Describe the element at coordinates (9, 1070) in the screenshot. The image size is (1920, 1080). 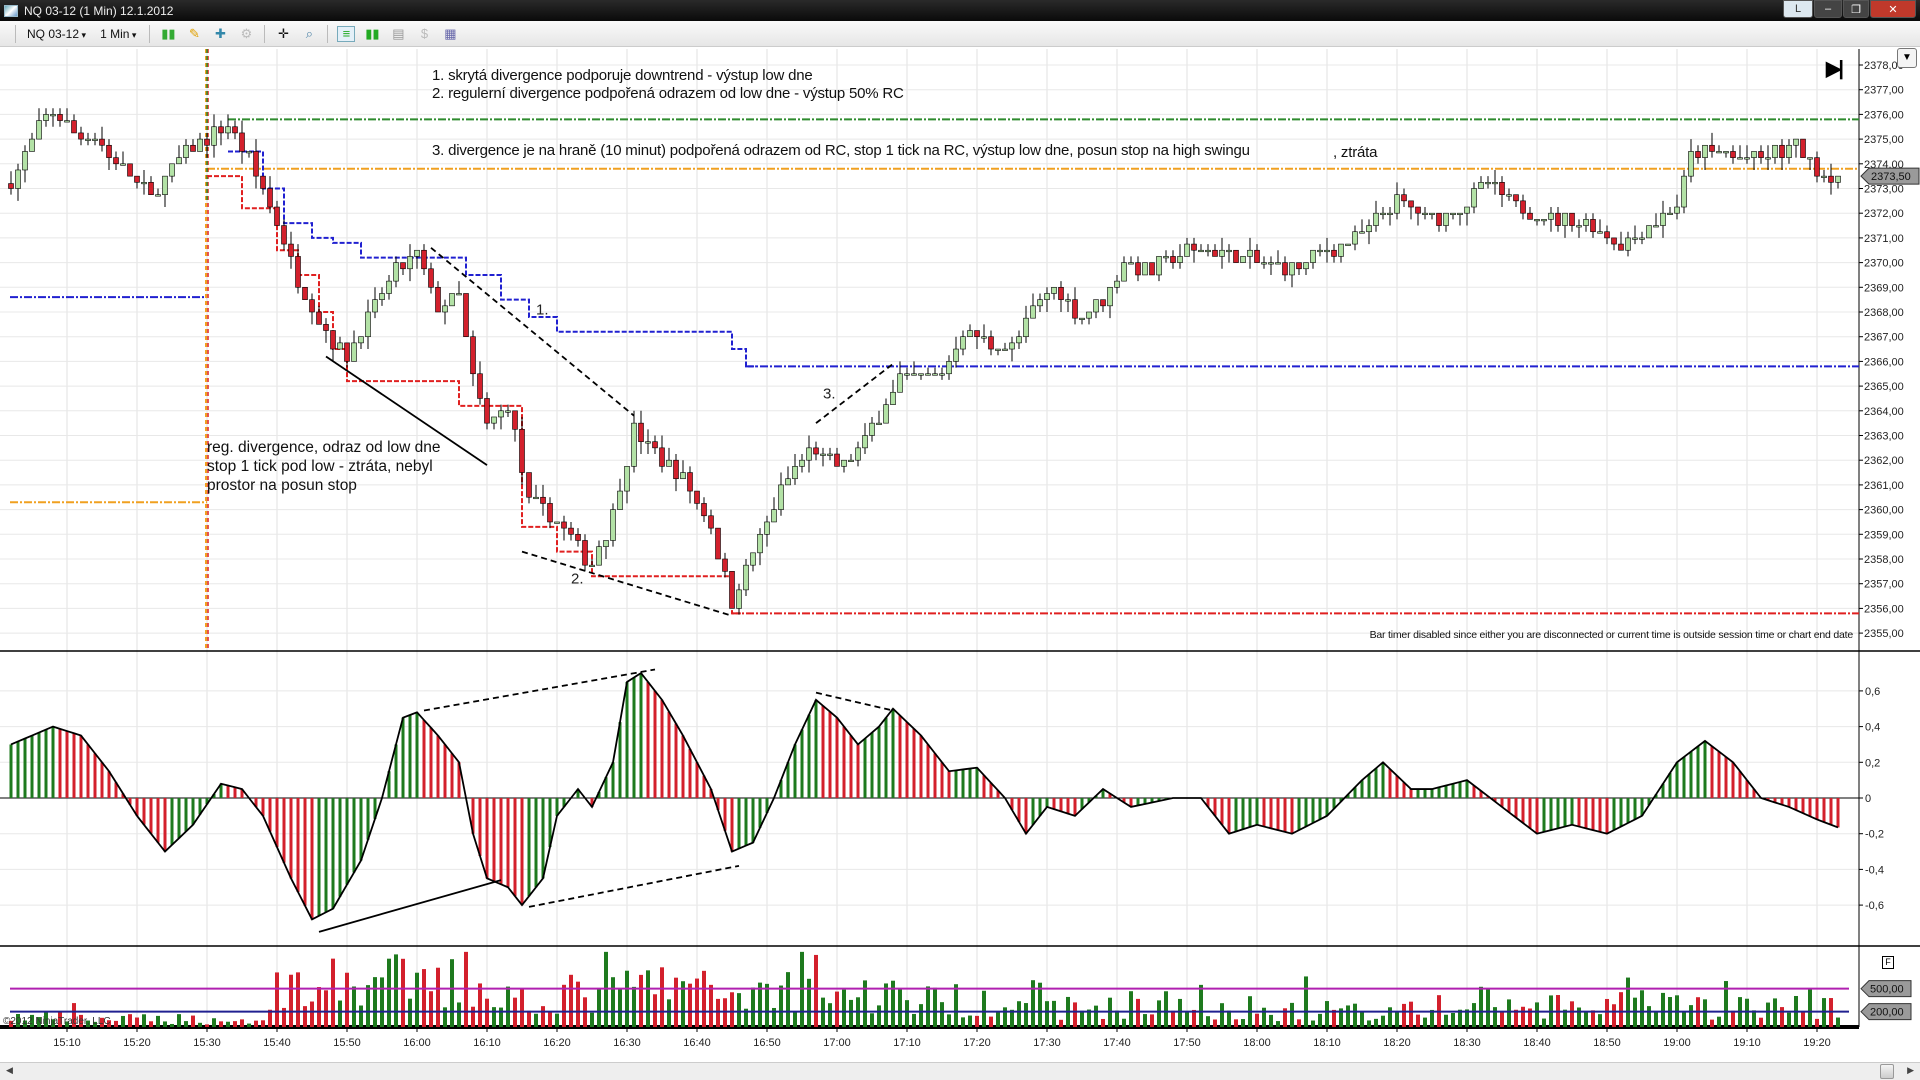
I see `scroll-left-arrow: ◀` at that location.